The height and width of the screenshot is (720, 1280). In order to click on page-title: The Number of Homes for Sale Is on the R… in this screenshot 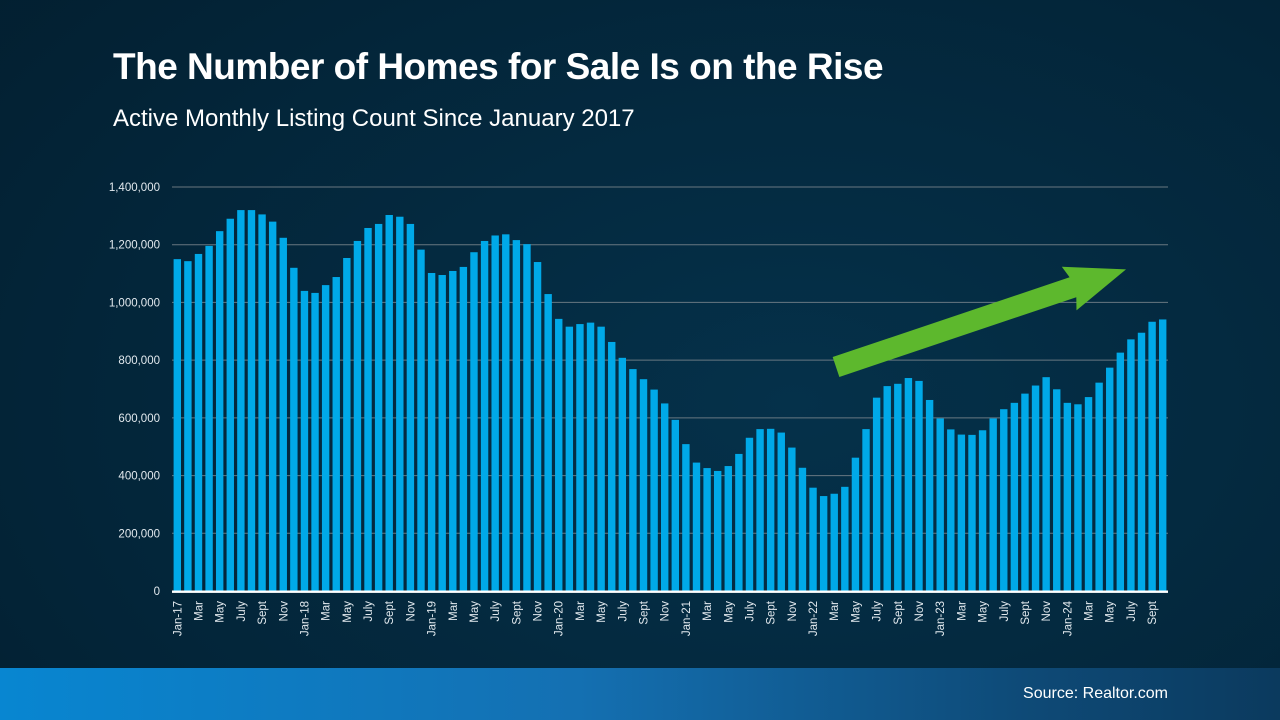, I will do `click(498, 66)`.